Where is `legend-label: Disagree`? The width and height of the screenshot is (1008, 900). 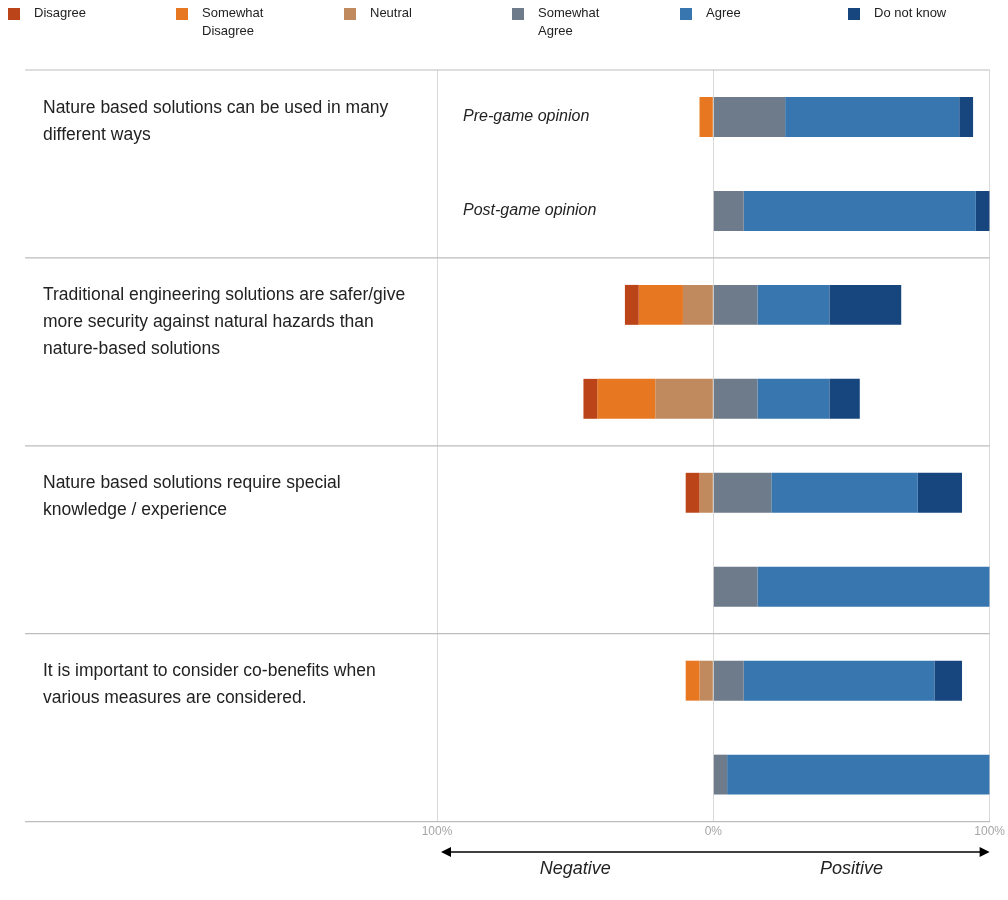 legend-label: Disagree is located at coordinates (61, 13).